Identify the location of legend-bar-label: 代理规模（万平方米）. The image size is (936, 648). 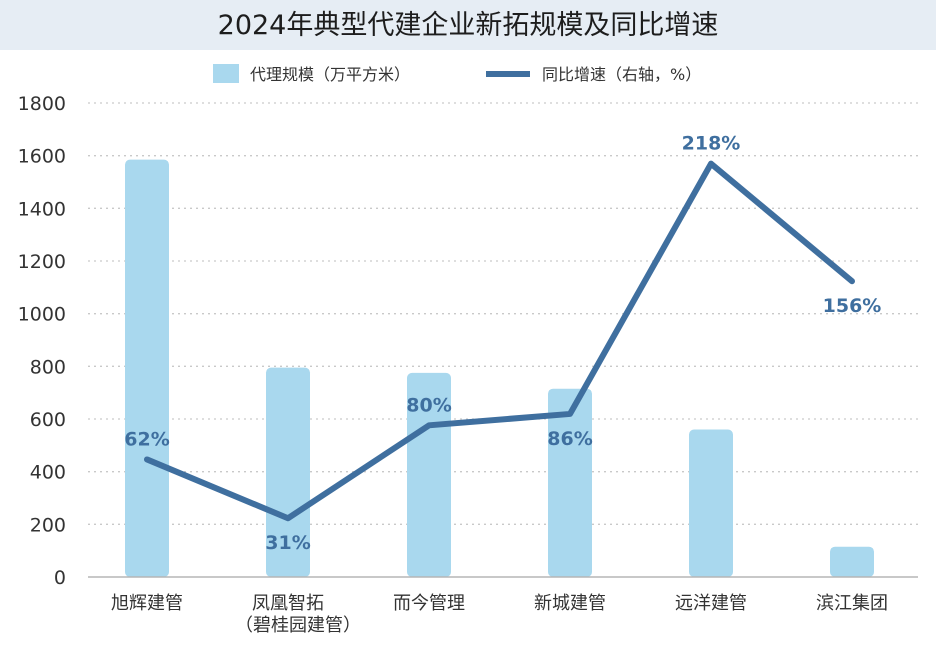
(330, 74).